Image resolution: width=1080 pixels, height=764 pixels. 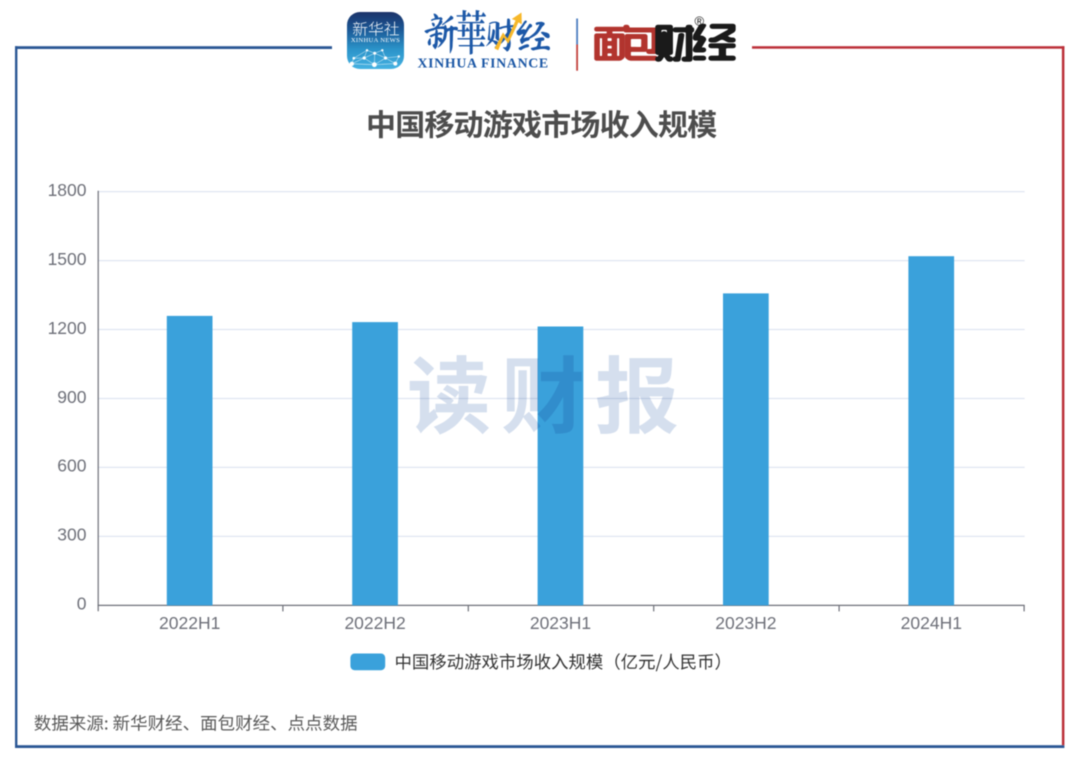 I want to click on svg-text: 900, so click(x=71, y=397).